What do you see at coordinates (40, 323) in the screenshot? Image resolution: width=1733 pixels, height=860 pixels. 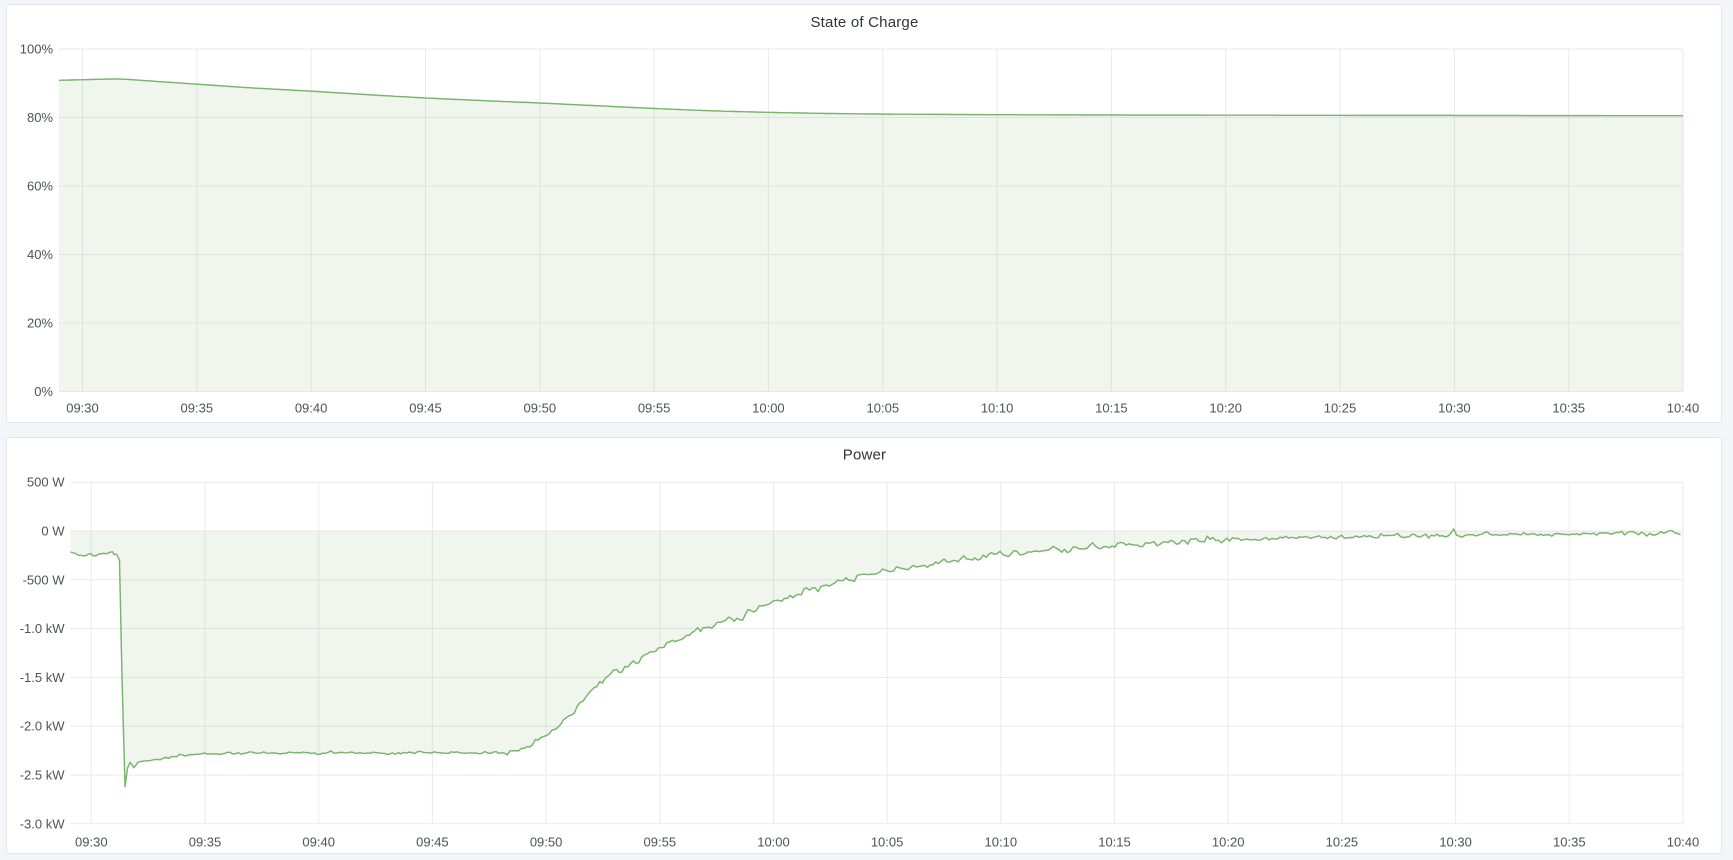 I see `svg-text: 20%` at bounding box center [40, 323].